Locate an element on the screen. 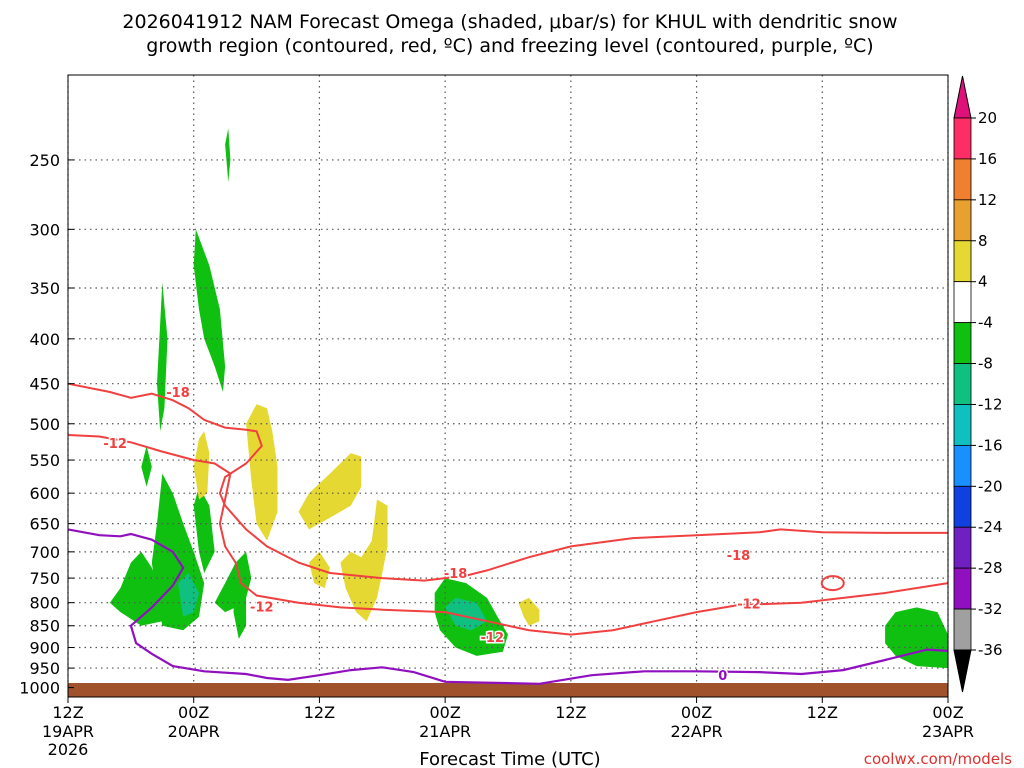  contour-label-2: -18 is located at coordinates (456, 574).